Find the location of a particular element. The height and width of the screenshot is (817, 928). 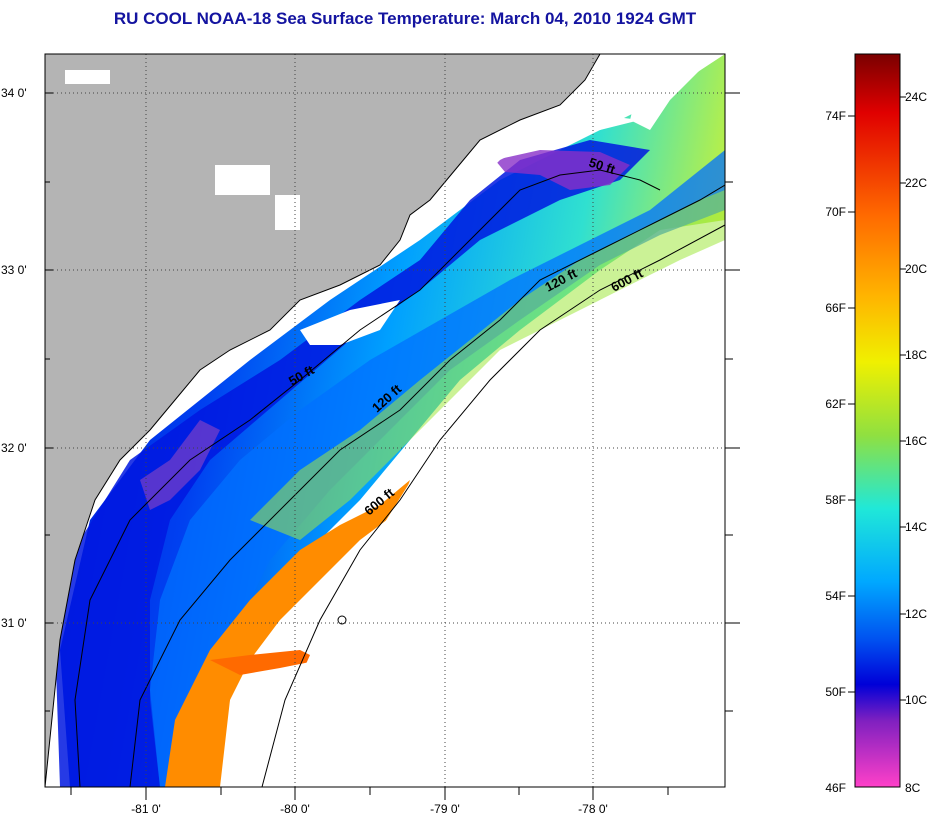

temperature-colorbar is located at coordinates (877, 420).